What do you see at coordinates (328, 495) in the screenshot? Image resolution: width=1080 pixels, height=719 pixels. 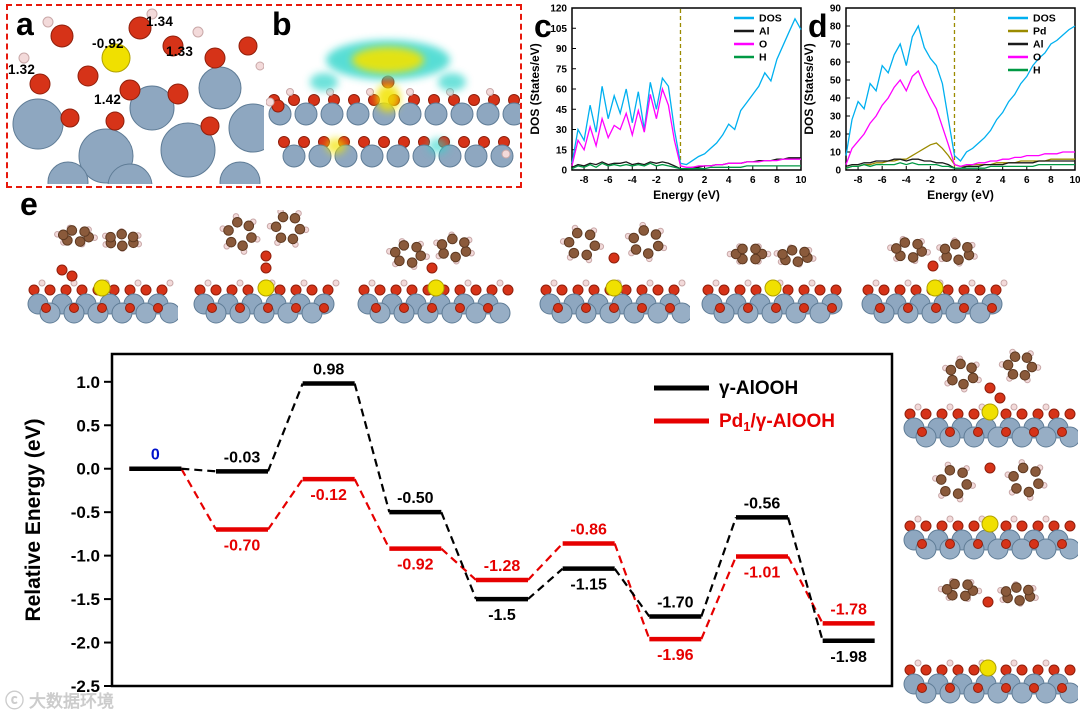 I see `svg-text: -0.12` at bounding box center [328, 495].